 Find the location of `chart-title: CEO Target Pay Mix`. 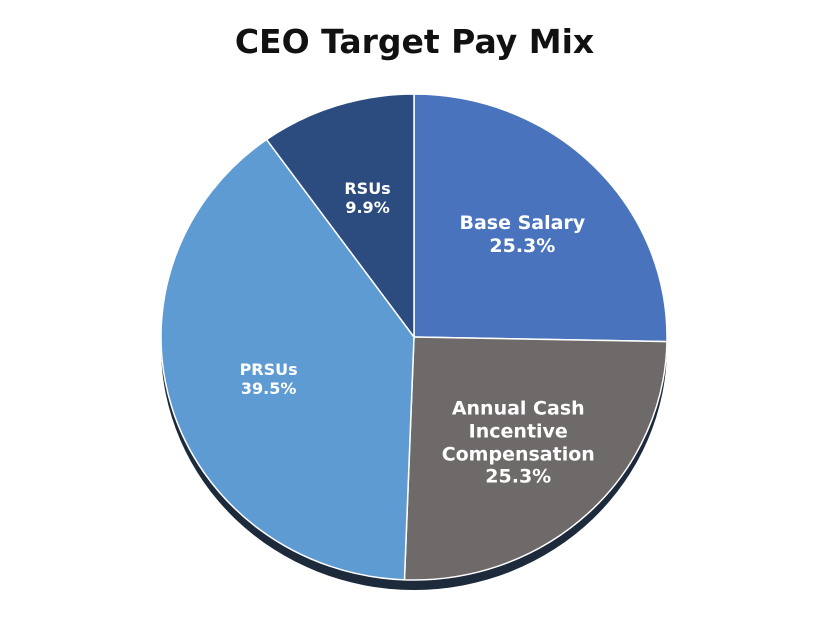

chart-title: CEO Target Pay Mix is located at coordinates (414, 41).